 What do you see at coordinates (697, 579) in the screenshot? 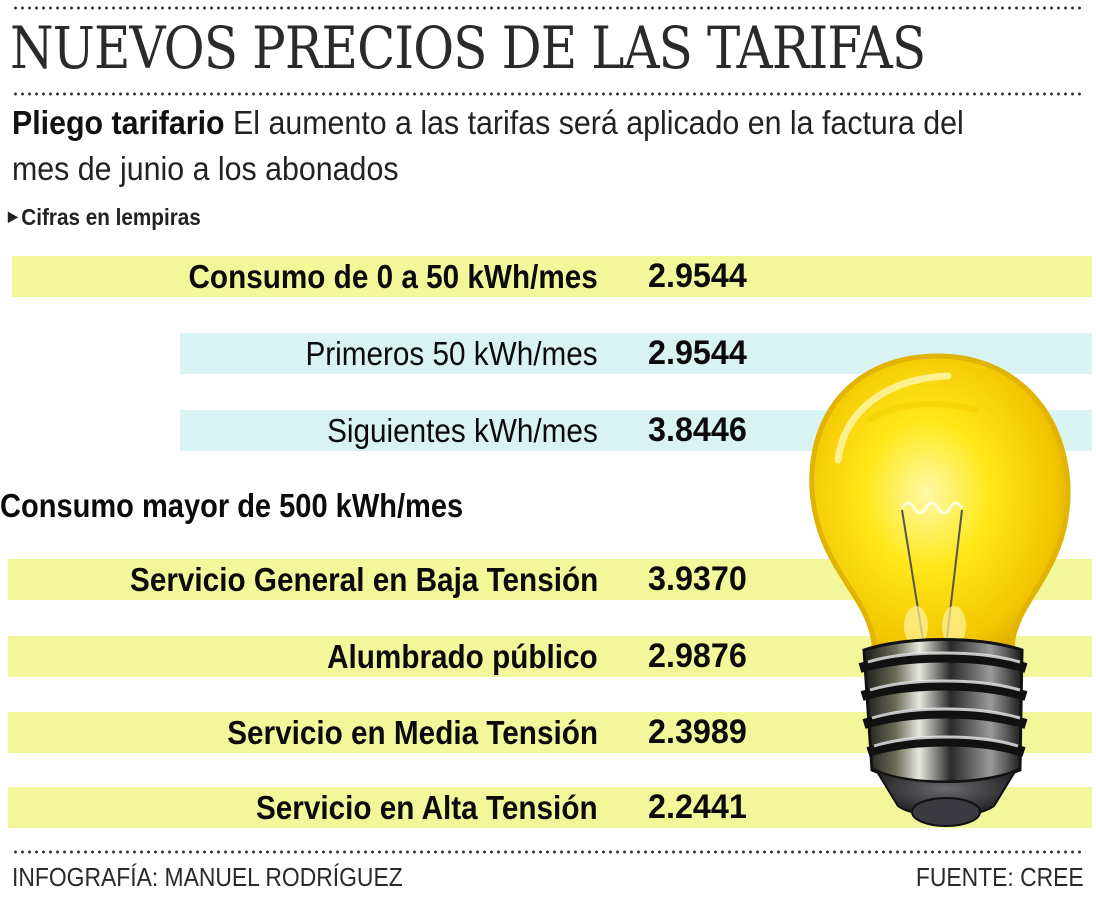
I see `row-value: 3.9370` at bounding box center [697, 579].